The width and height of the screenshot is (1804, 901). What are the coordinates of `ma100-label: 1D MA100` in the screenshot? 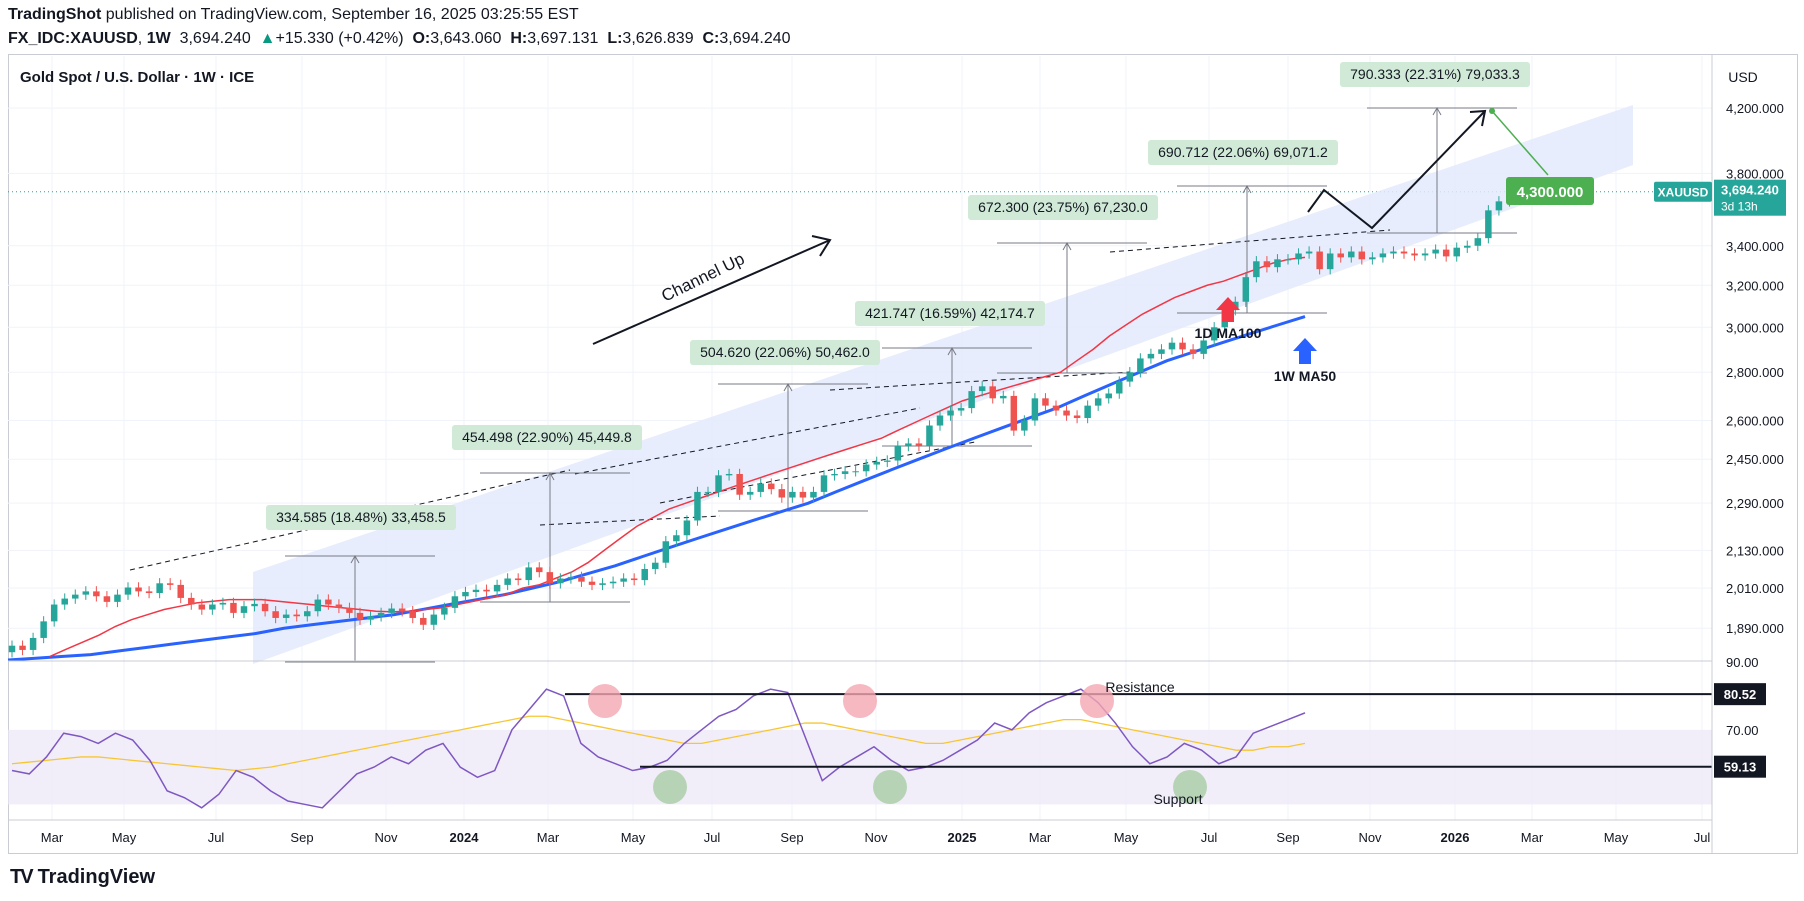 It's located at (1228, 333).